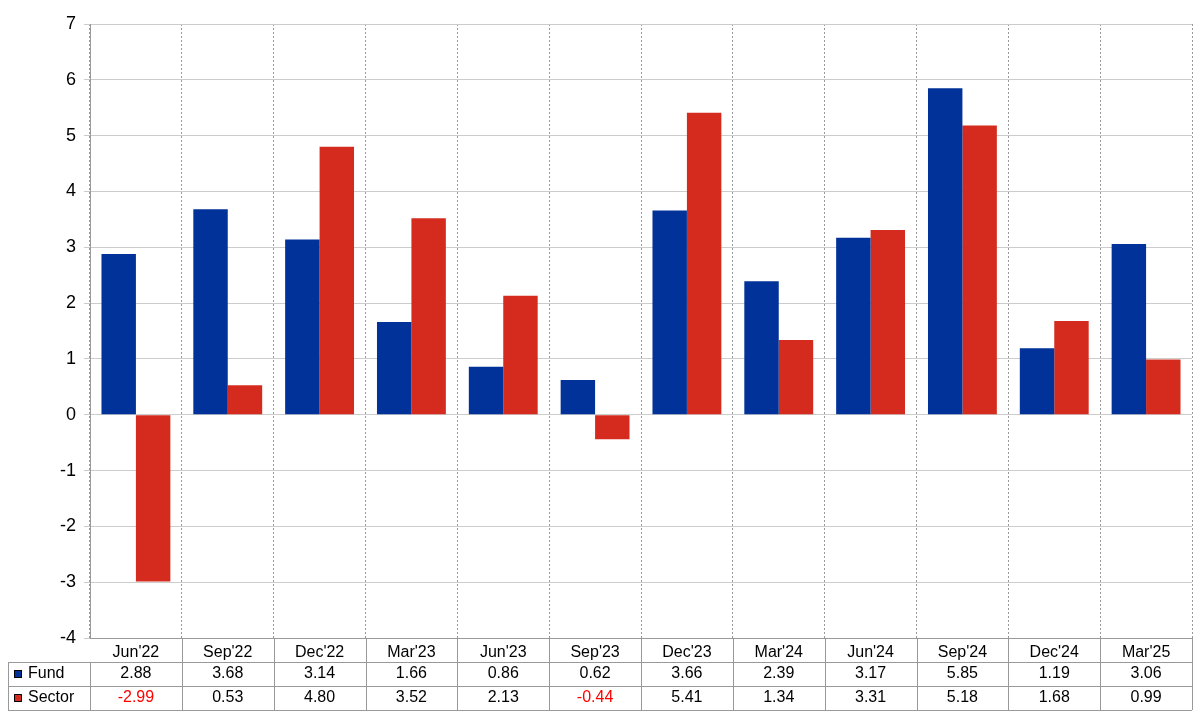  I want to click on y-tick-label: 5, so click(70, 134).